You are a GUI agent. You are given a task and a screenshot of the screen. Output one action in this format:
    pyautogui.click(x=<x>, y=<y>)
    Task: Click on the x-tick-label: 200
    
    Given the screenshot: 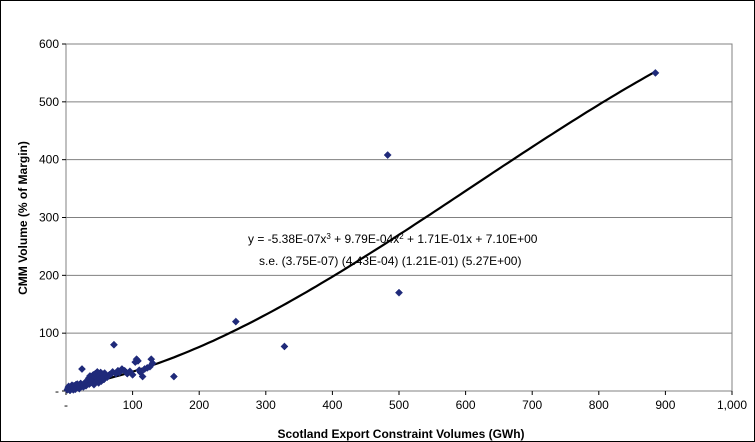 What is the action you would take?
    pyautogui.click(x=199, y=405)
    